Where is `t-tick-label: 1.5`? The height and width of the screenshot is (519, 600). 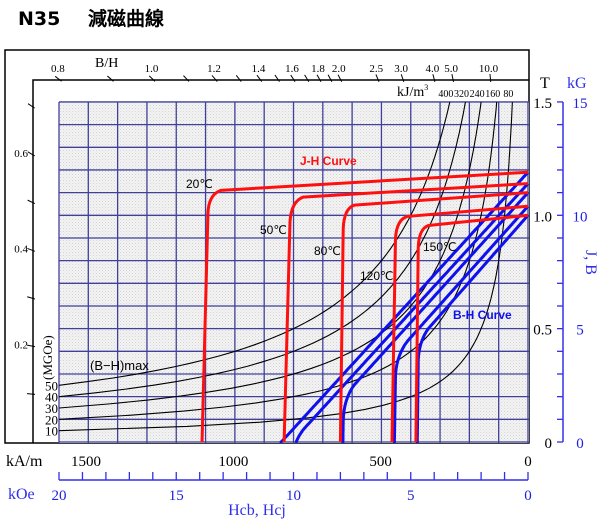 t-tick-label: 1.5 is located at coordinates (542, 104).